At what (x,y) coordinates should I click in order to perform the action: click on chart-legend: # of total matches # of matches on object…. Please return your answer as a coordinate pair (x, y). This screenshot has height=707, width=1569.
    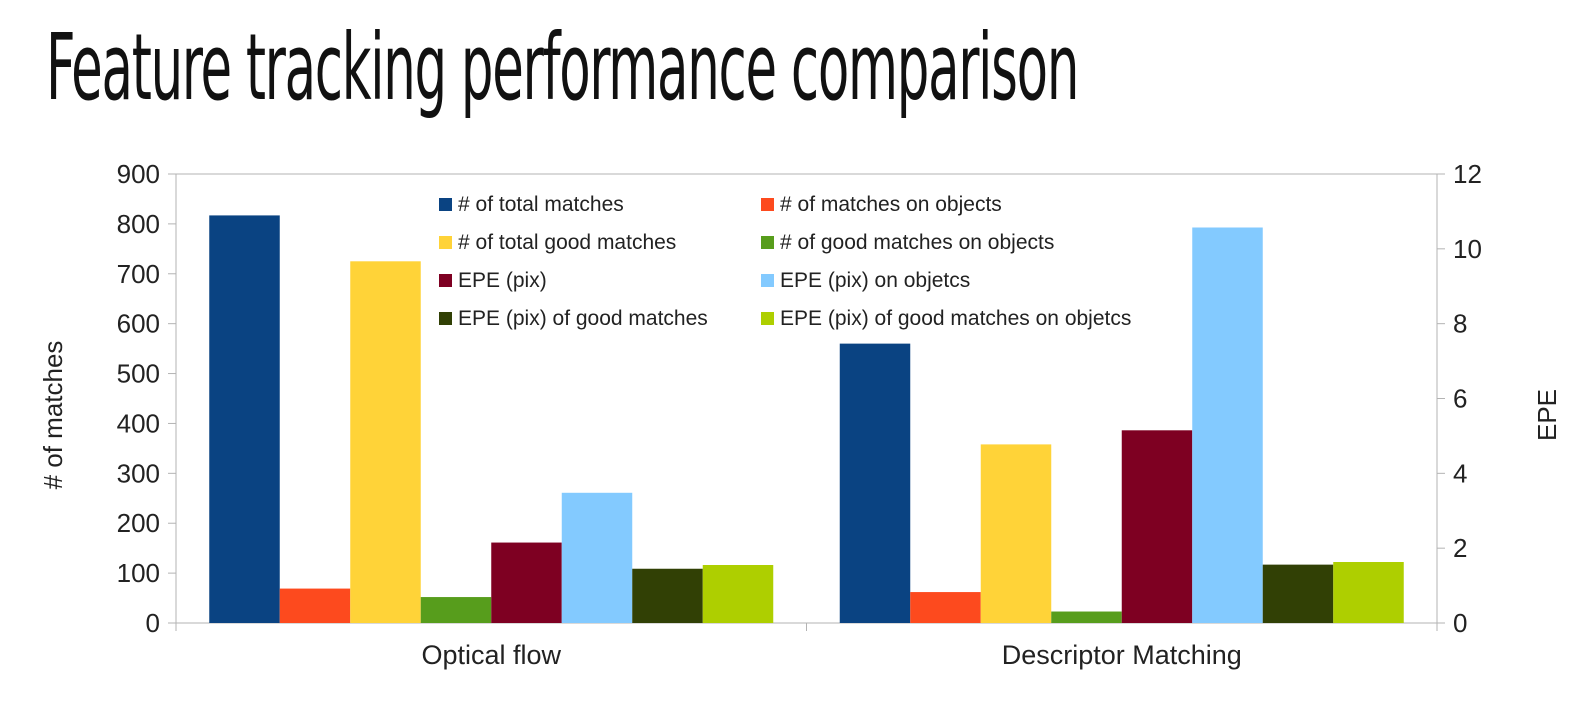
    Looking at the image, I should click on (785, 261).